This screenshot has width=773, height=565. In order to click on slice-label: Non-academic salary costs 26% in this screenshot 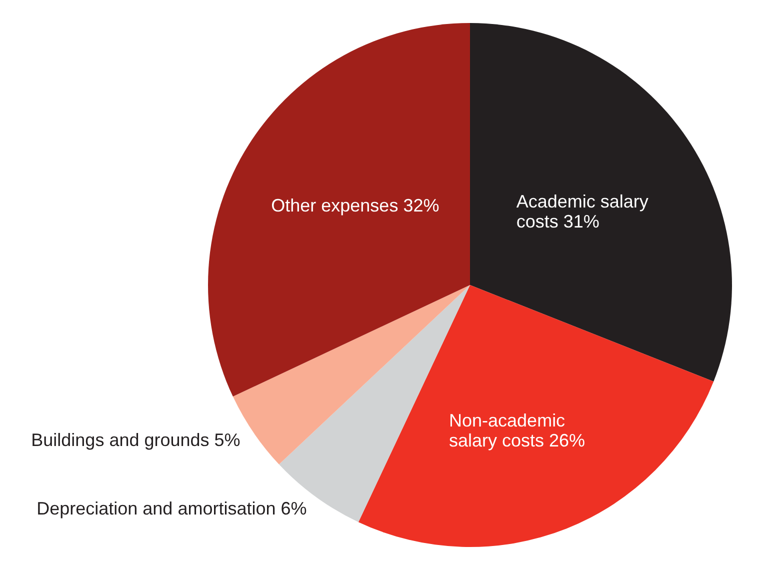, I will do `click(517, 430)`.